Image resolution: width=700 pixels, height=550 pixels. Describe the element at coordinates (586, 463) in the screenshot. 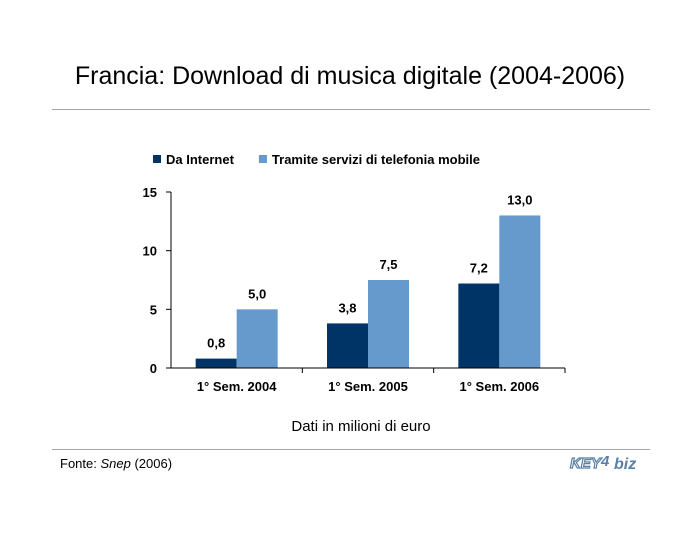

I see `svg-text: KEY` at that location.